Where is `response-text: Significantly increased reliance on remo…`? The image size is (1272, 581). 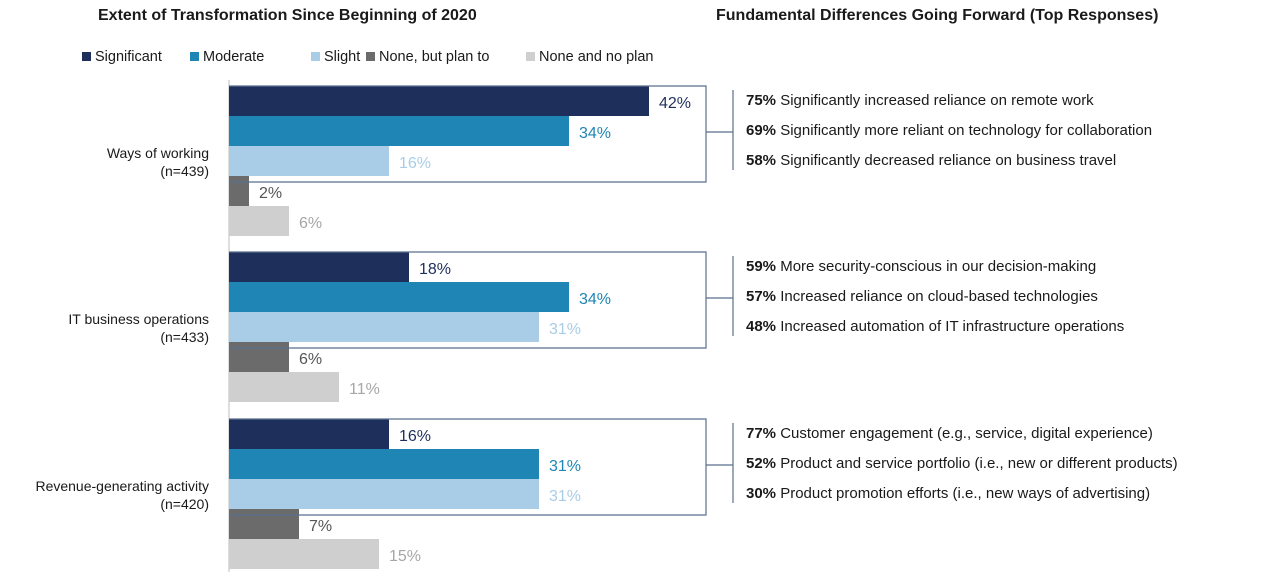
response-text: Significantly increased reliance on remo… is located at coordinates (935, 100).